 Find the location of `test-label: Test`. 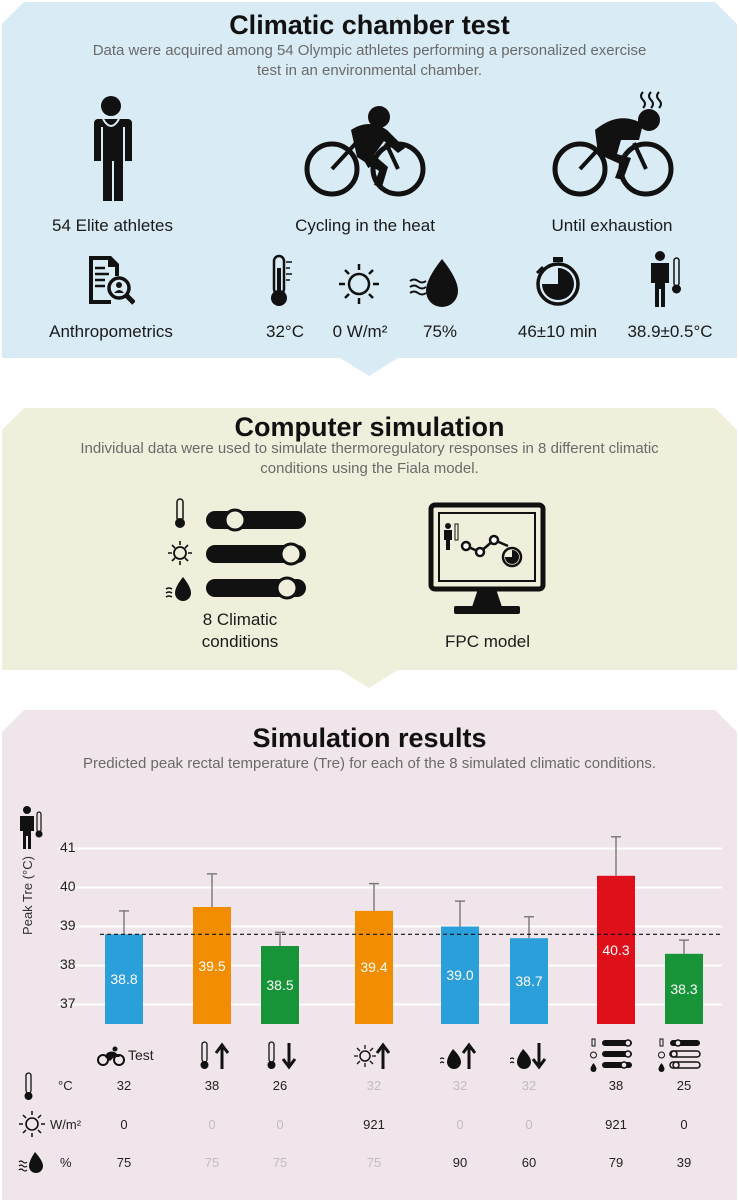

test-label: Test is located at coordinates (141, 1055).